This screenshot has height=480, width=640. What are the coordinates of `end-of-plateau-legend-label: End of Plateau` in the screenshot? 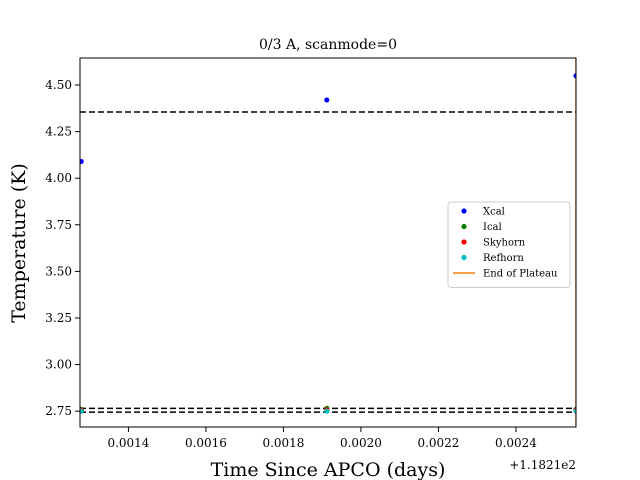 It's located at (520, 274).